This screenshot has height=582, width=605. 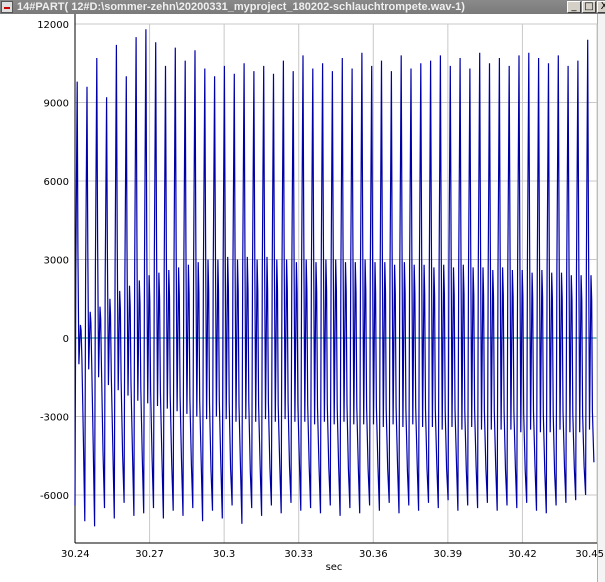 What do you see at coordinates (56, 182) in the screenshot?
I see `y-tick-label: 6000` at bounding box center [56, 182].